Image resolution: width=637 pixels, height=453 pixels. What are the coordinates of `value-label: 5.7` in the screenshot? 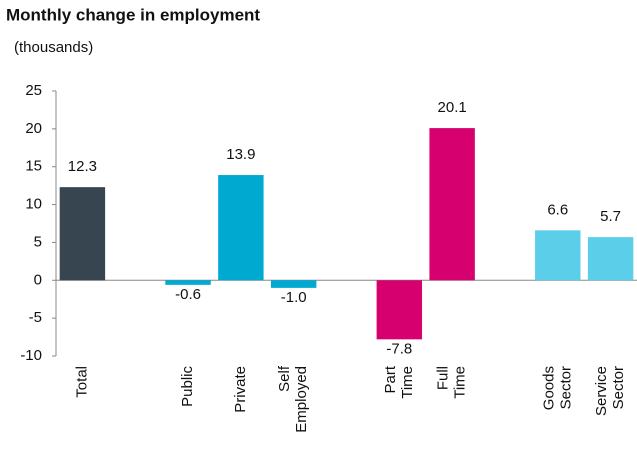 It's located at (610, 216).